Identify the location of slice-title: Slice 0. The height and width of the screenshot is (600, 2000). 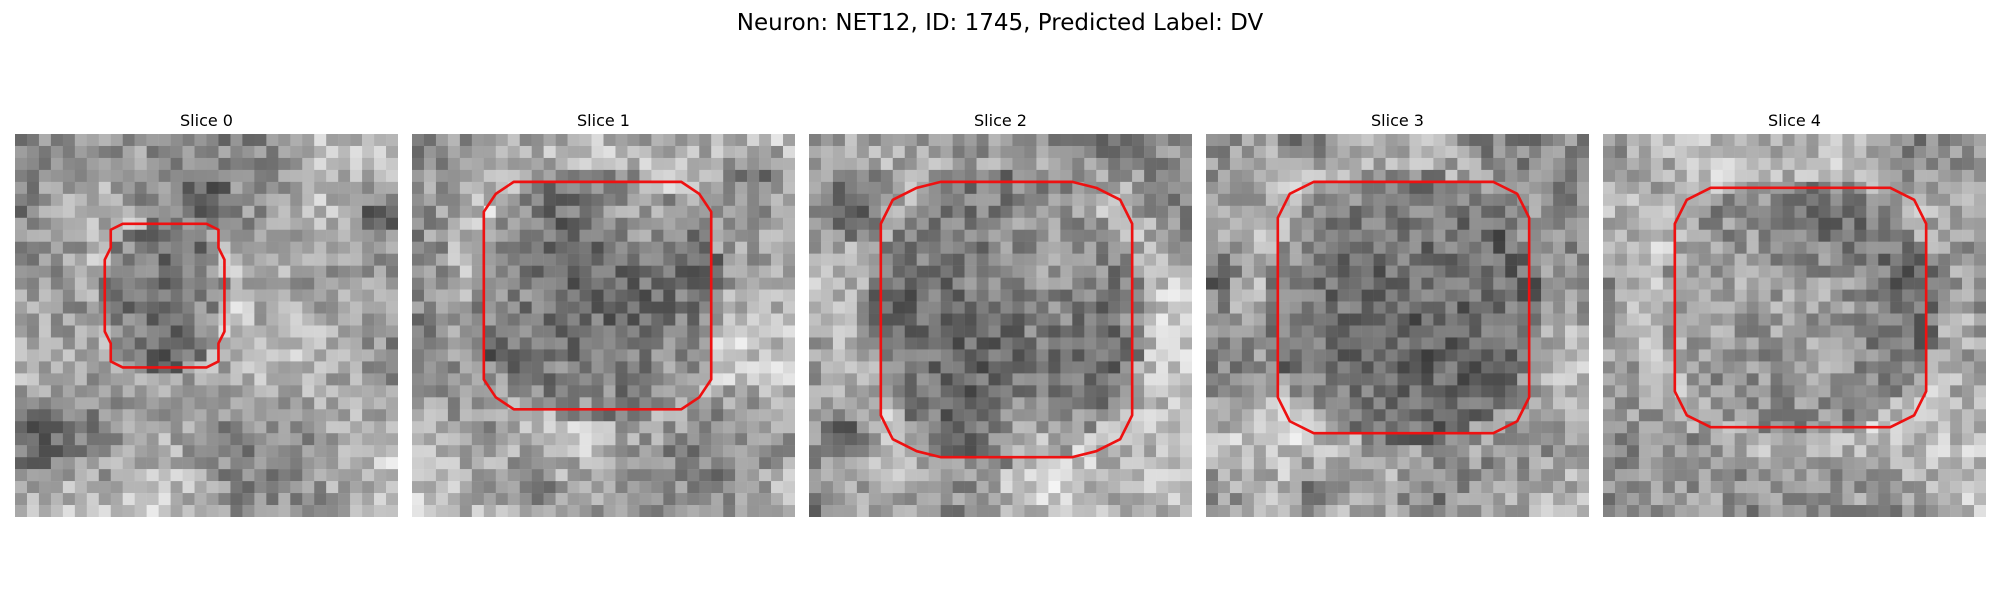
(206, 120).